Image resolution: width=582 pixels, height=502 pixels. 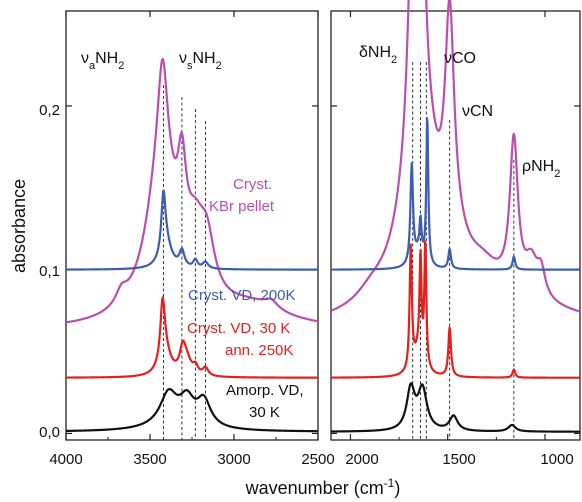 What do you see at coordinates (49, 110) in the screenshot?
I see `y-tick-label-2: 0,2` at bounding box center [49, 110].